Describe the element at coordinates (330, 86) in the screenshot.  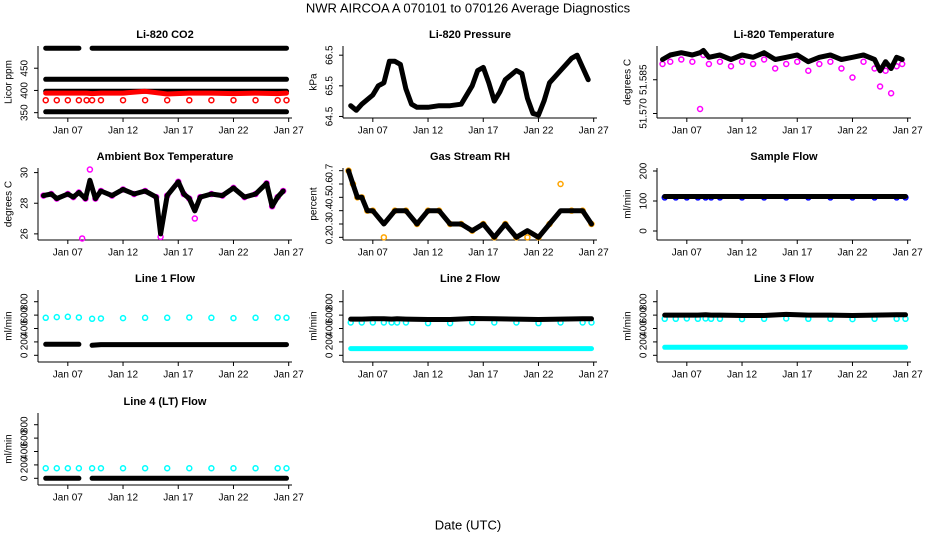
I see `y-tick-label: 65.5` at that location.